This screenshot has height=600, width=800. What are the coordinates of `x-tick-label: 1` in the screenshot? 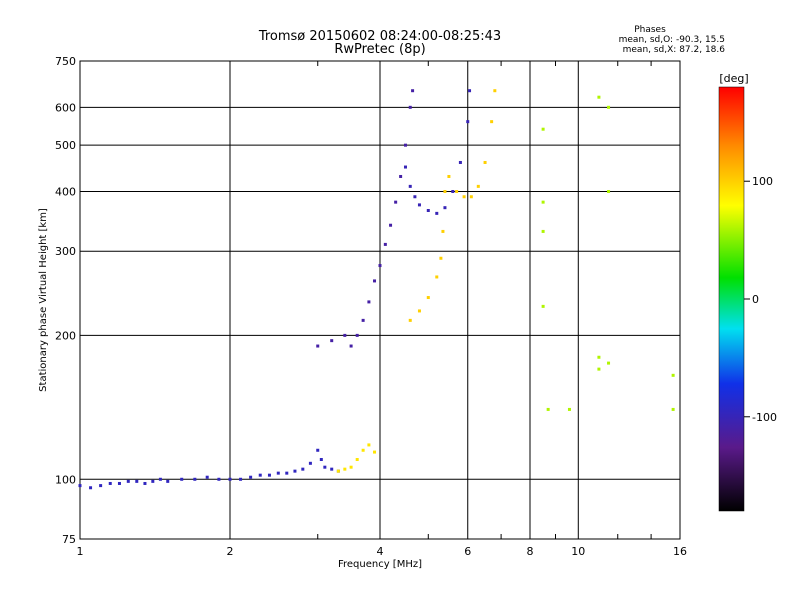 It's located at (80, 551).